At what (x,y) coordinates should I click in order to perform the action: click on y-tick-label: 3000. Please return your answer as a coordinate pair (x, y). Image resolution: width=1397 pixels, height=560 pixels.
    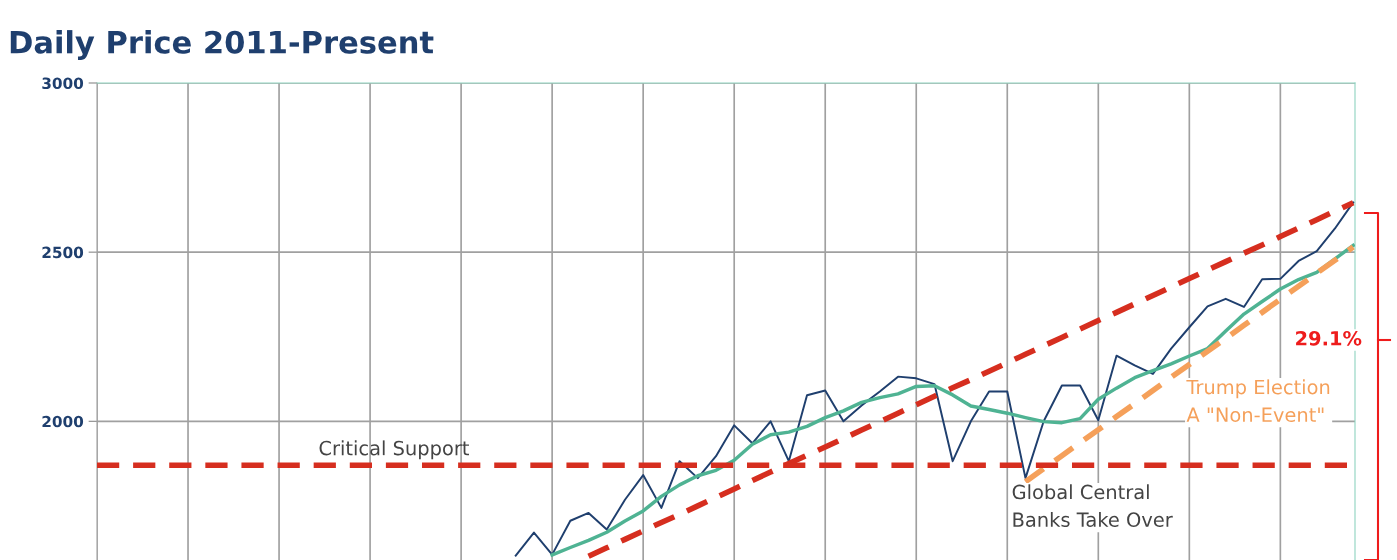
    Looking at the image, I should click on (63, 83).